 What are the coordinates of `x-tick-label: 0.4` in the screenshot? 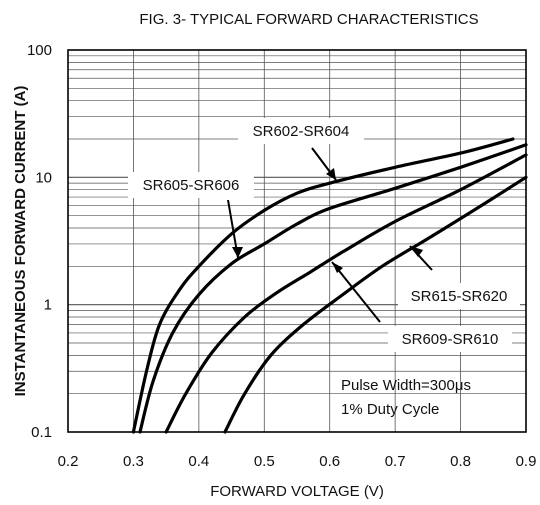 It's located at (198, 461).